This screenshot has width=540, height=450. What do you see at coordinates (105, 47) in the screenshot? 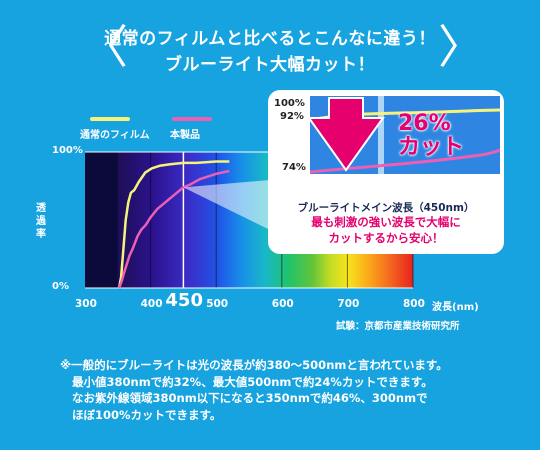
I see `chevron-left-icon: 〈` at bounding box center [105, 47].